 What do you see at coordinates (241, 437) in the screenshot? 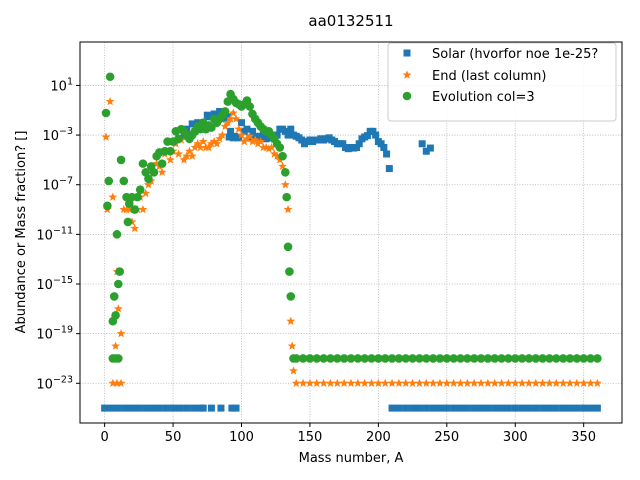
I see `x-tick-label: 100` at bounding box center [241, 437].